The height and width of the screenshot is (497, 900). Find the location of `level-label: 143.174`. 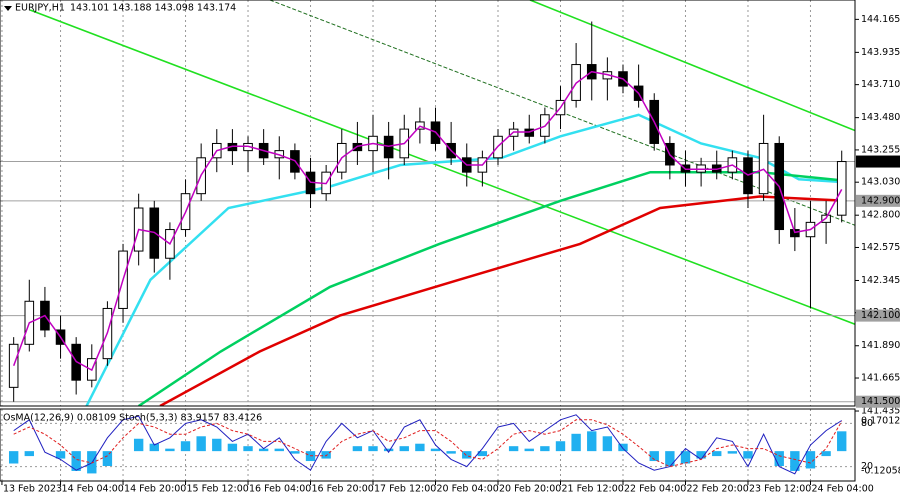

level-label: 143.174 is located at coordinates (880, 161).